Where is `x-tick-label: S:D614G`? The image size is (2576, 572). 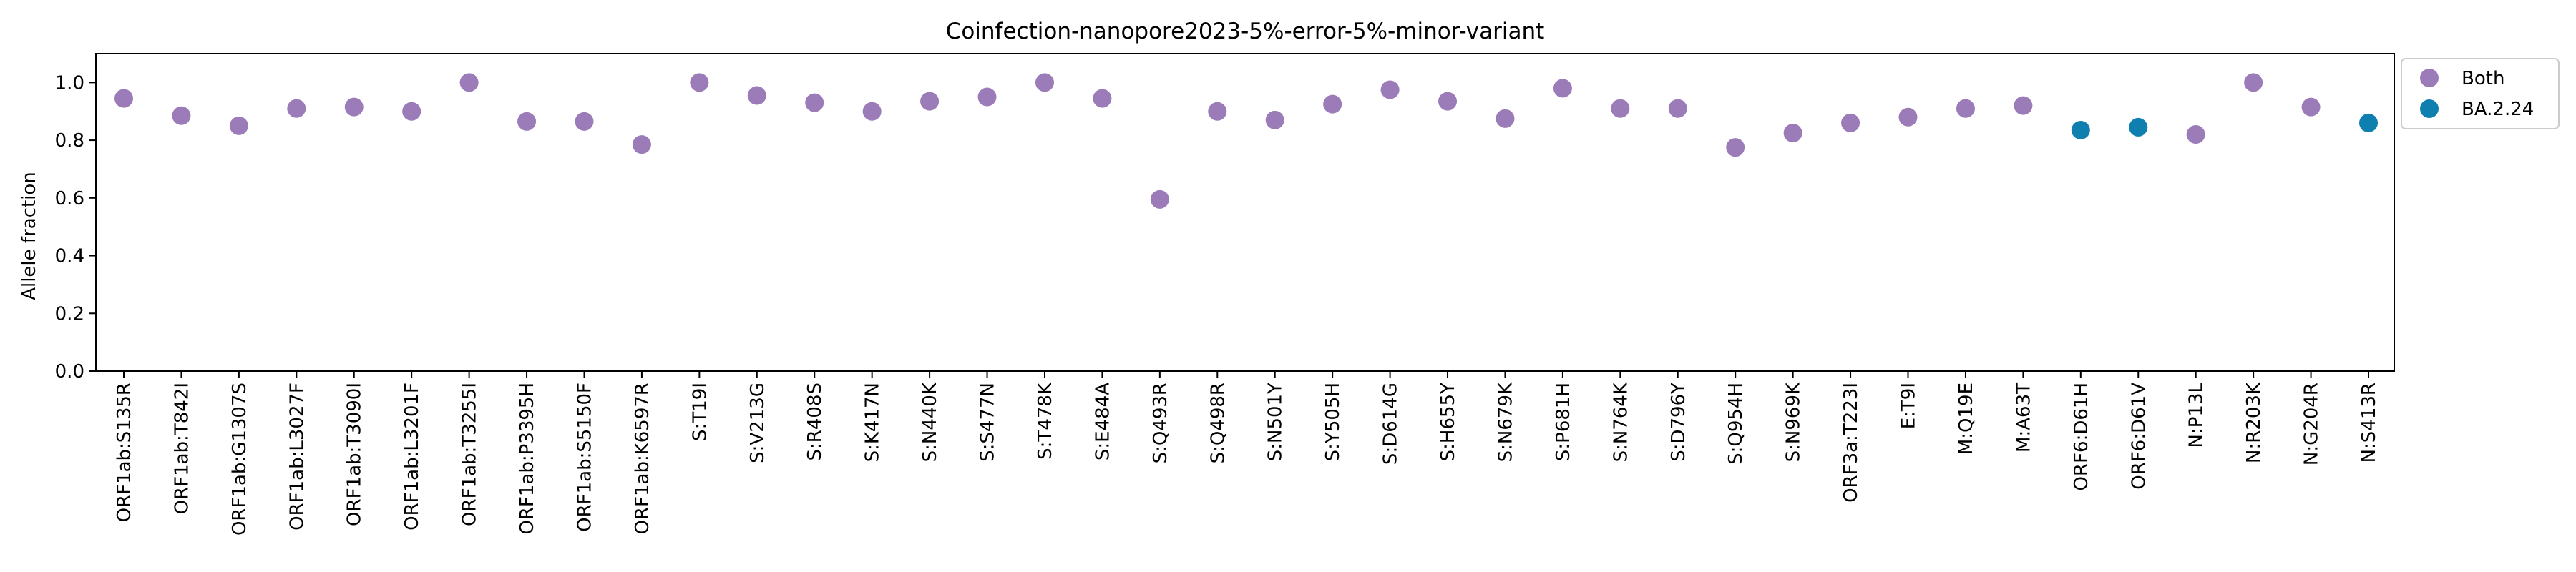
x-tick-label: S:D614G is located at coordinates (1391, 424).